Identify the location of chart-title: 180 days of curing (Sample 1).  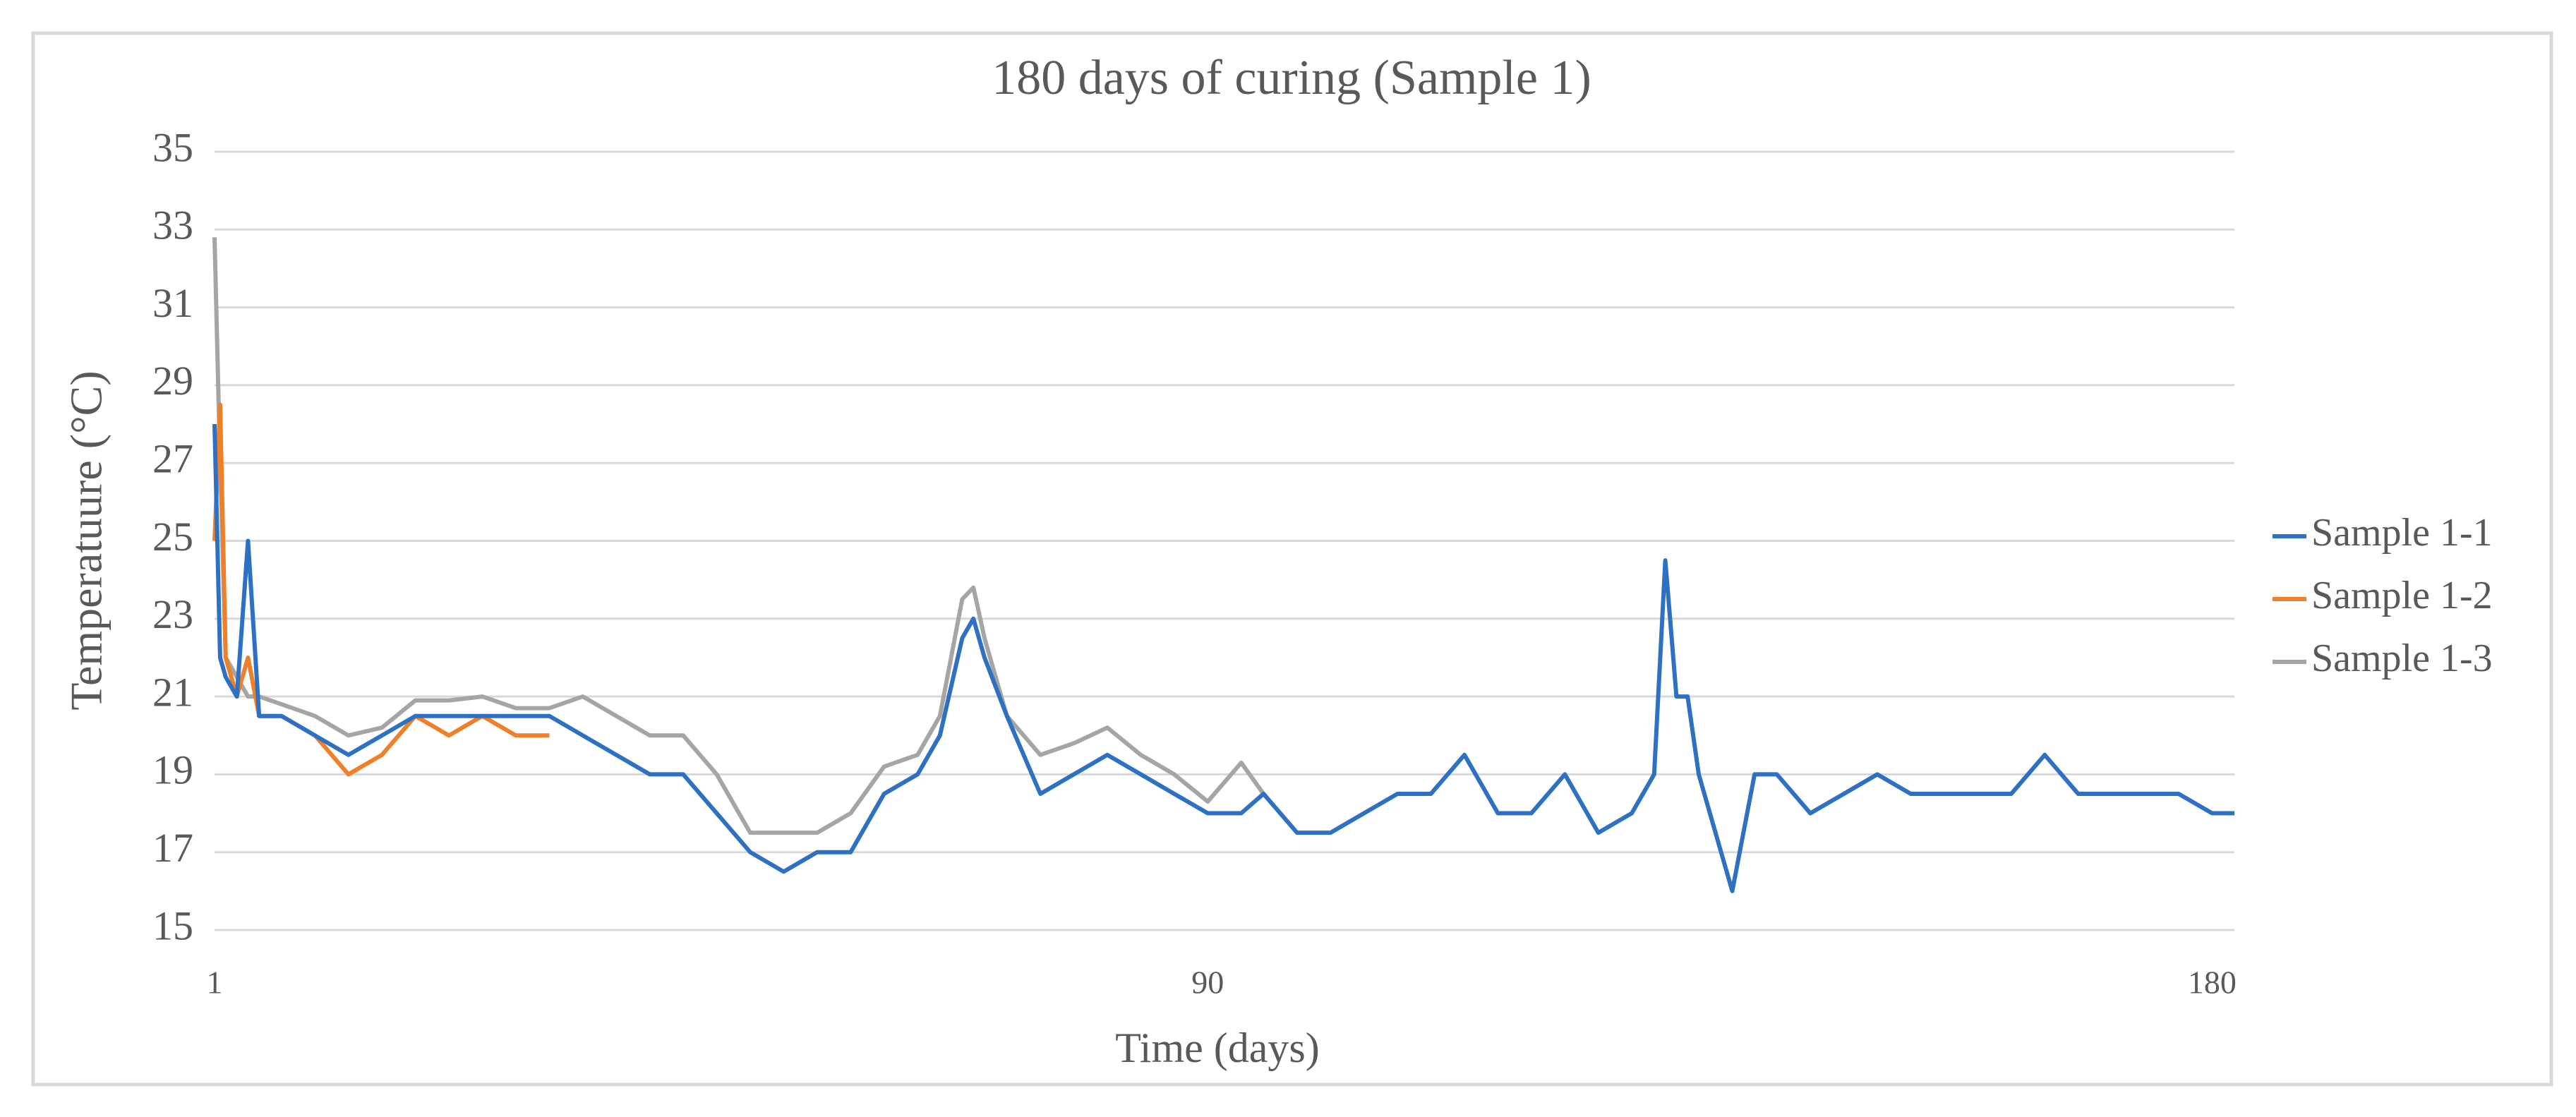
(1291, 78).